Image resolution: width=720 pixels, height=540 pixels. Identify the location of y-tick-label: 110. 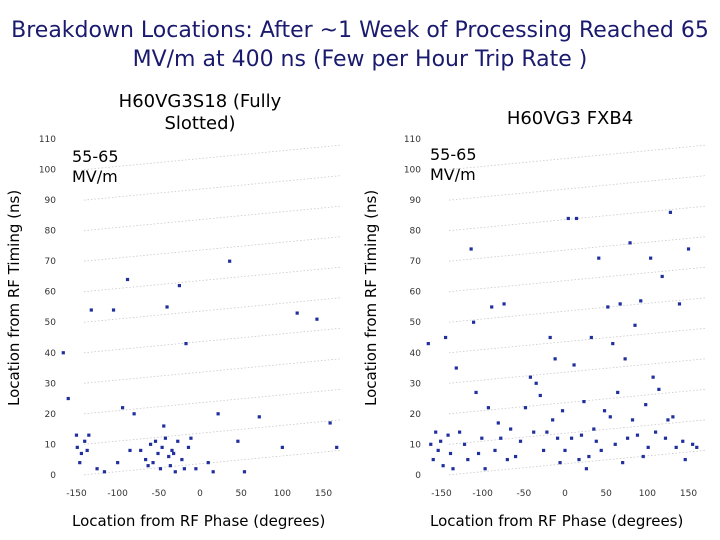
(412, 140).